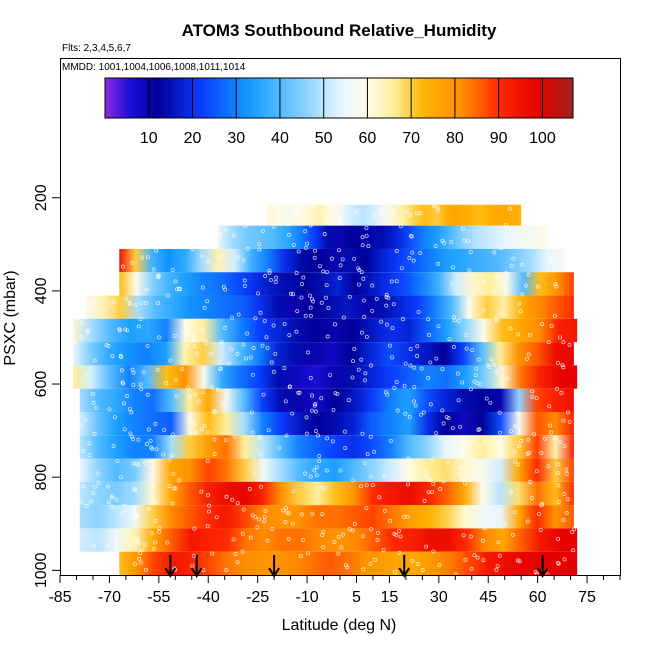  What do you see at coordinates (193, 138) in the screenshot?
I see `colorbar-tick-label: 20` at bounding box center [193, 138].